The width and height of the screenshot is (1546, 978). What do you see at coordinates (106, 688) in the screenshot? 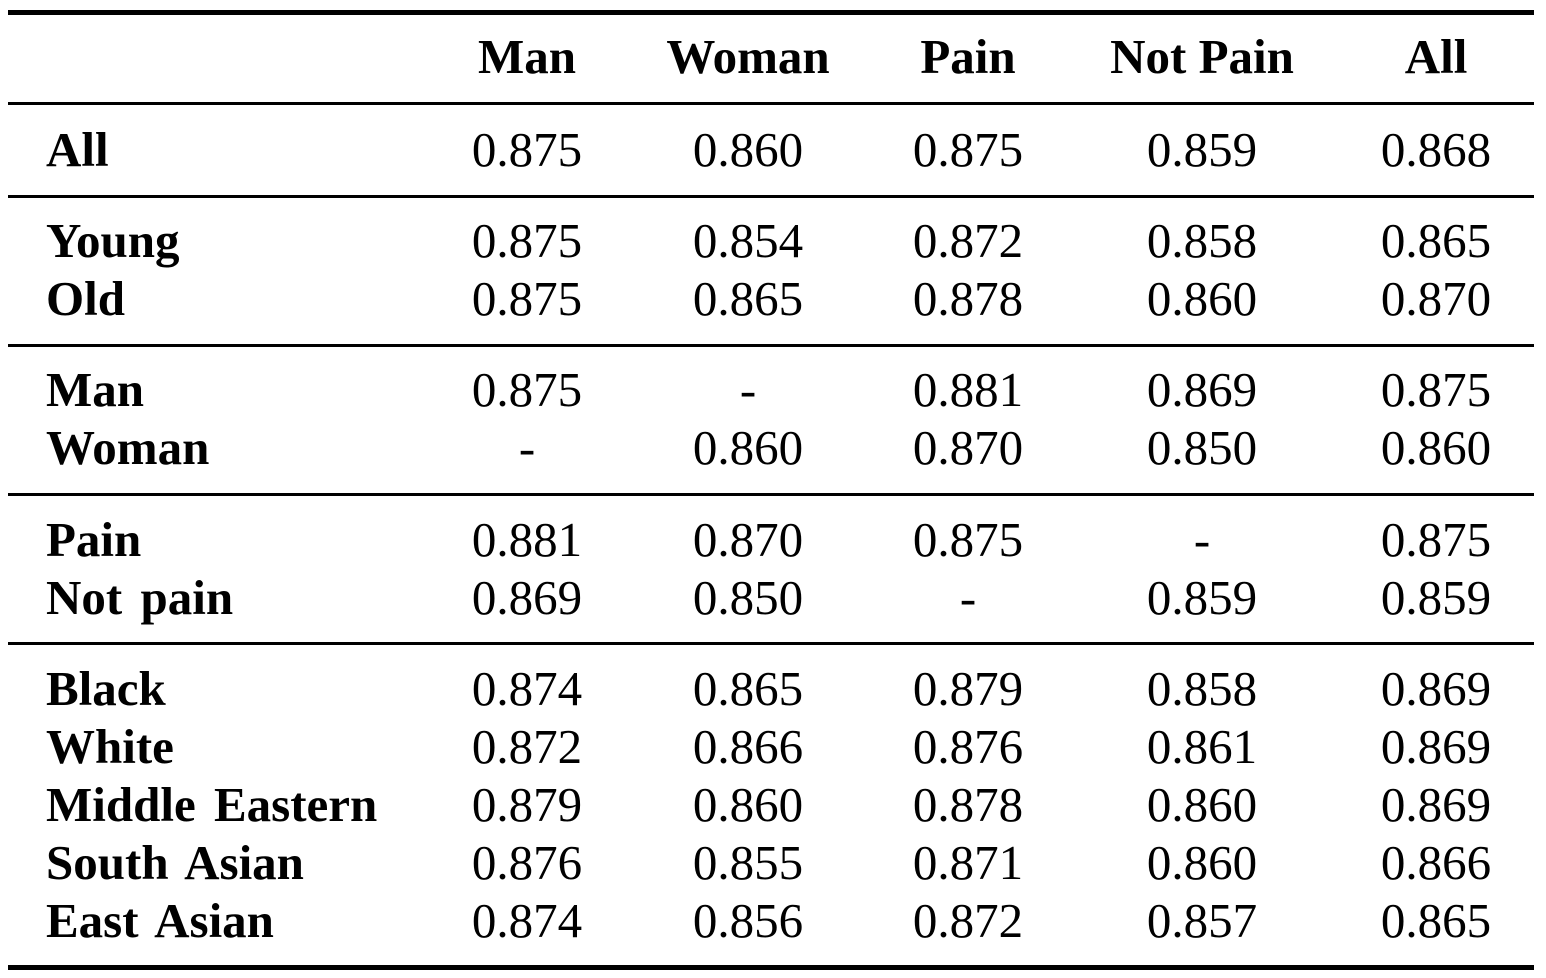
I see `row-label: Black` at bounding box center [106, 688].